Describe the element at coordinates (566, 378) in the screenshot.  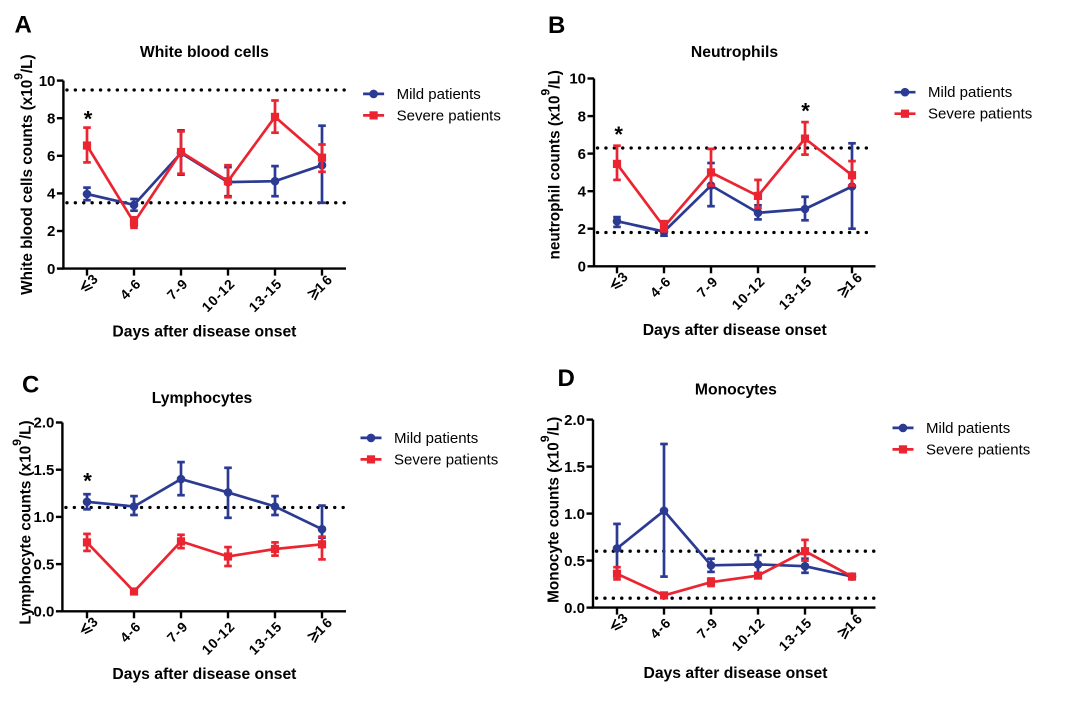
I see `svg-text: D` at that location.